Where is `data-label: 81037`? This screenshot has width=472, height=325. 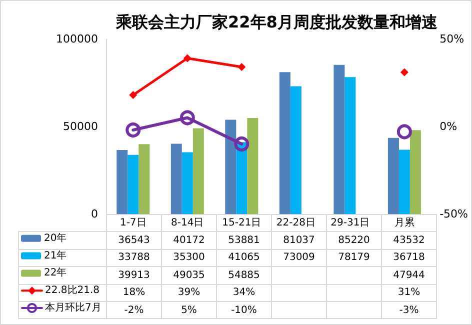
data-label: 81037 is located at coordinates (299, 241).